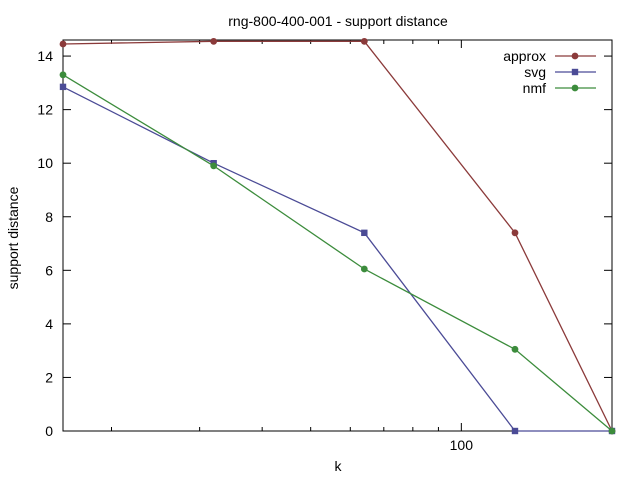 The width and height of the screenshot is (640, 480). I want to click on y-tick-label: 12, so click(45, 110).